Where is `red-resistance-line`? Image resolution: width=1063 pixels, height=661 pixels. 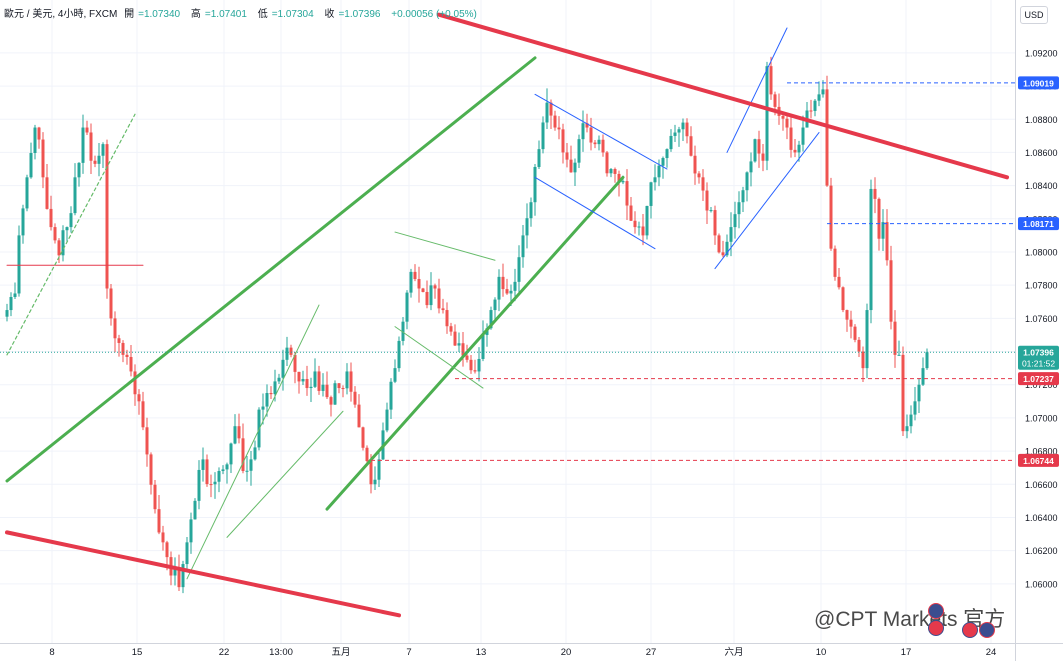 red-resistance-line is located at coordinates (723, 96).